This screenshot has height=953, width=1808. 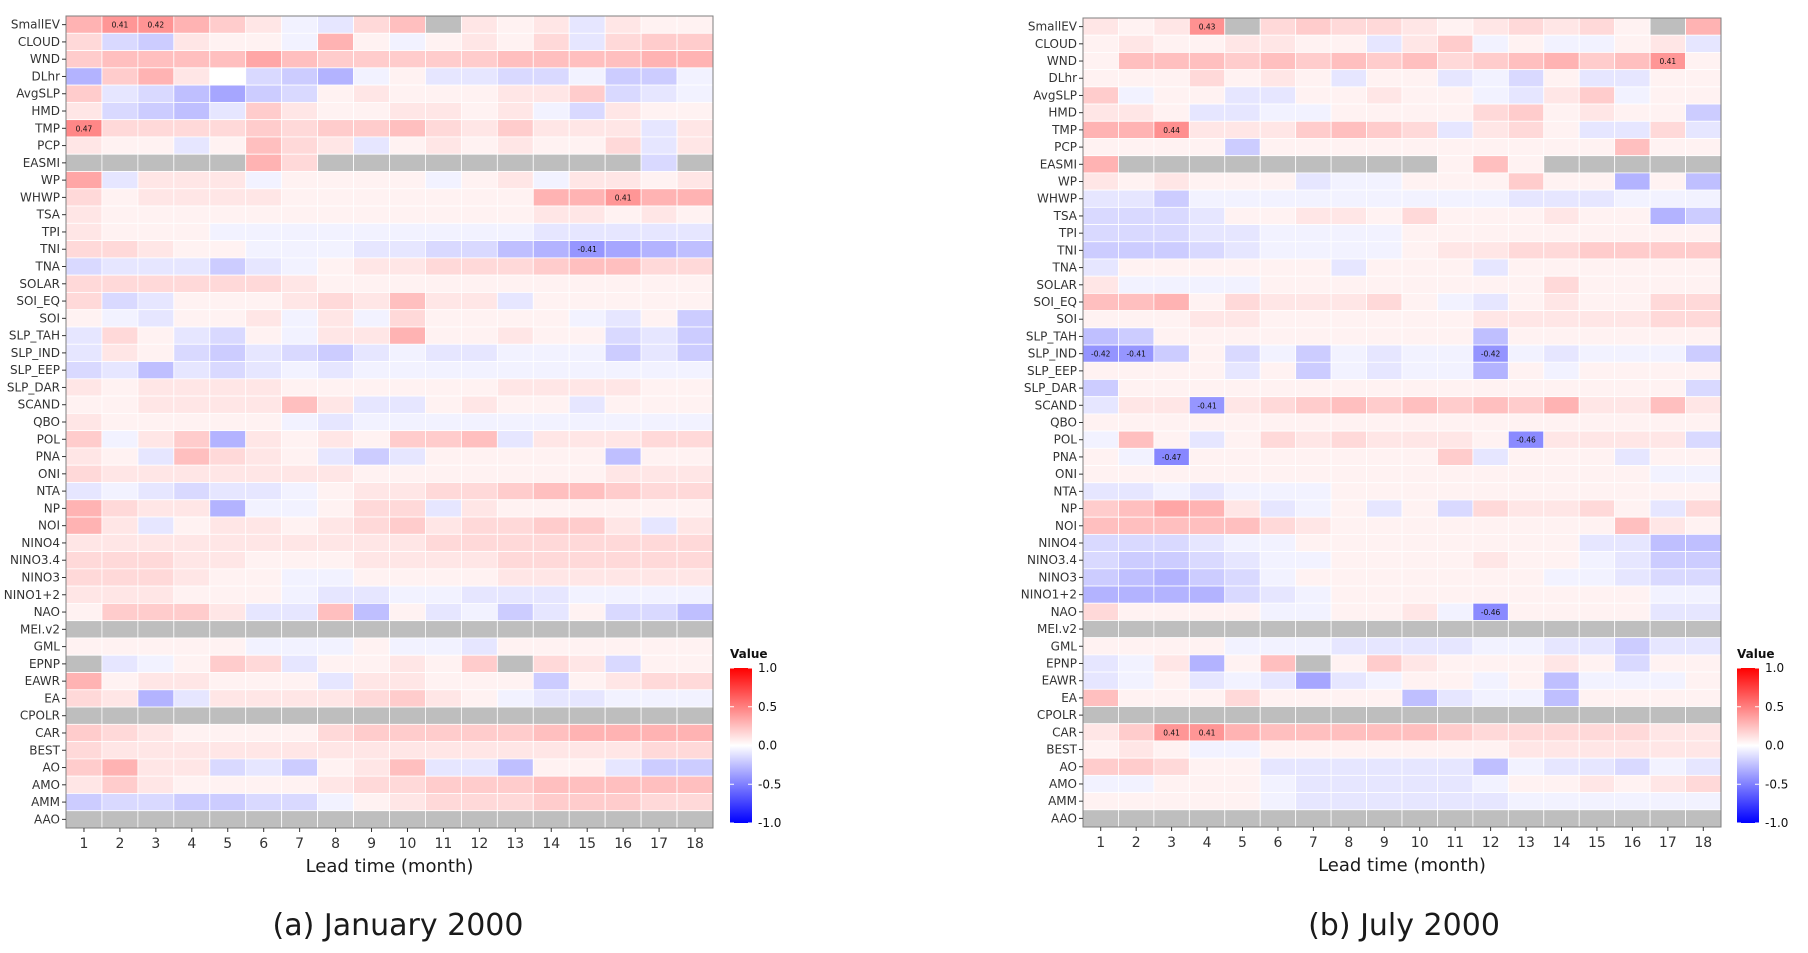 What do you see at coordinates (39, 42) in the screenshot?
I see `ylabel-a-cloud: CLOUD` at bounding box center [39, 42].